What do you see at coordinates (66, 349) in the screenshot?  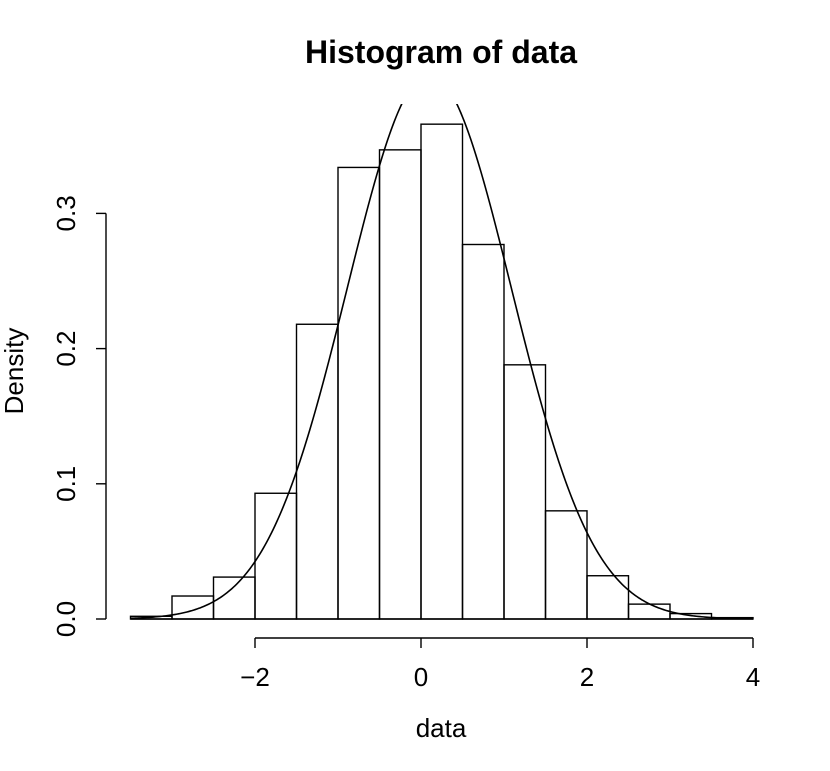 I see `y-tick-label: 0.2` at bounding box center [66, 349].